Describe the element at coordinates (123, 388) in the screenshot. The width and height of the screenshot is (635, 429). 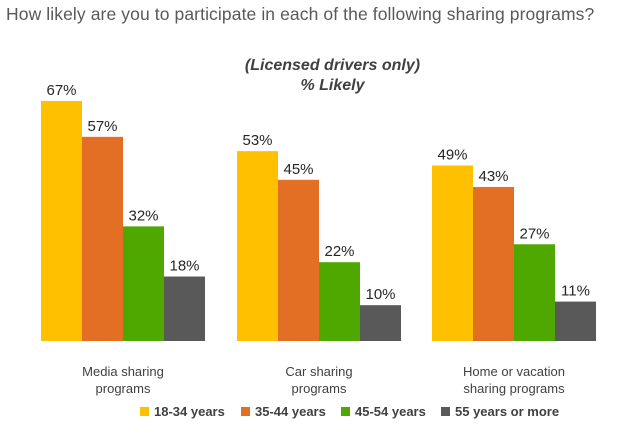
I see `category-label-media-sharing-line-2: programs` at that location.